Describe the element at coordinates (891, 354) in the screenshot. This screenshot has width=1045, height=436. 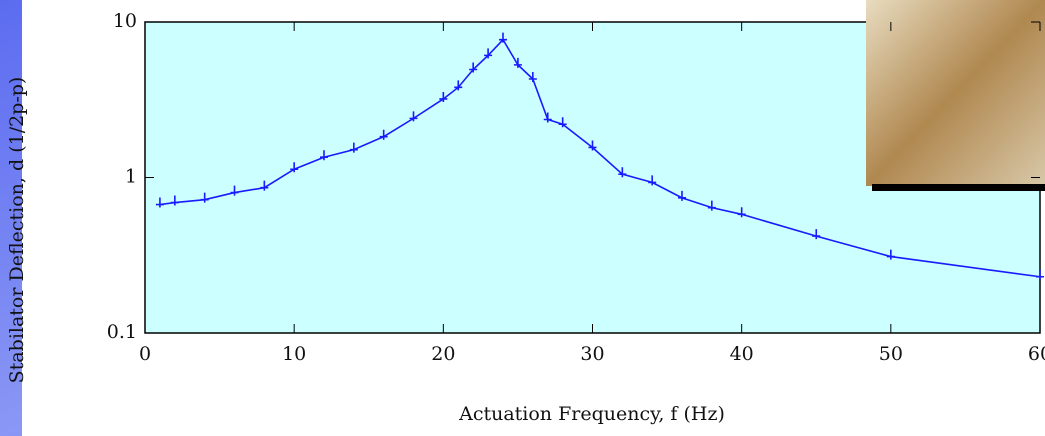
I see `x-tick-label: 50` at that location.